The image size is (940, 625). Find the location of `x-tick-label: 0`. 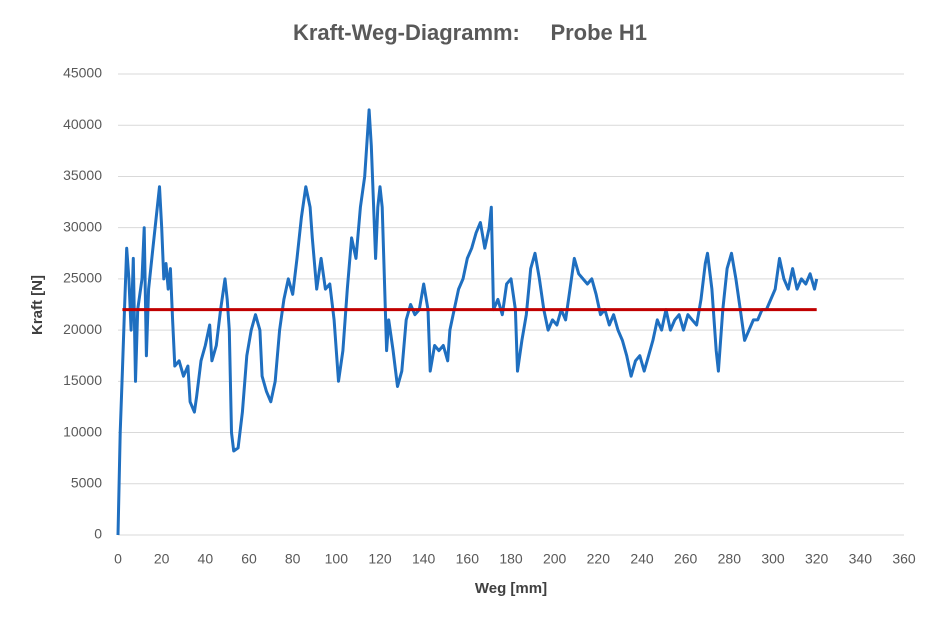

x-tick-label: 0 is located at coordinates (118, 559).